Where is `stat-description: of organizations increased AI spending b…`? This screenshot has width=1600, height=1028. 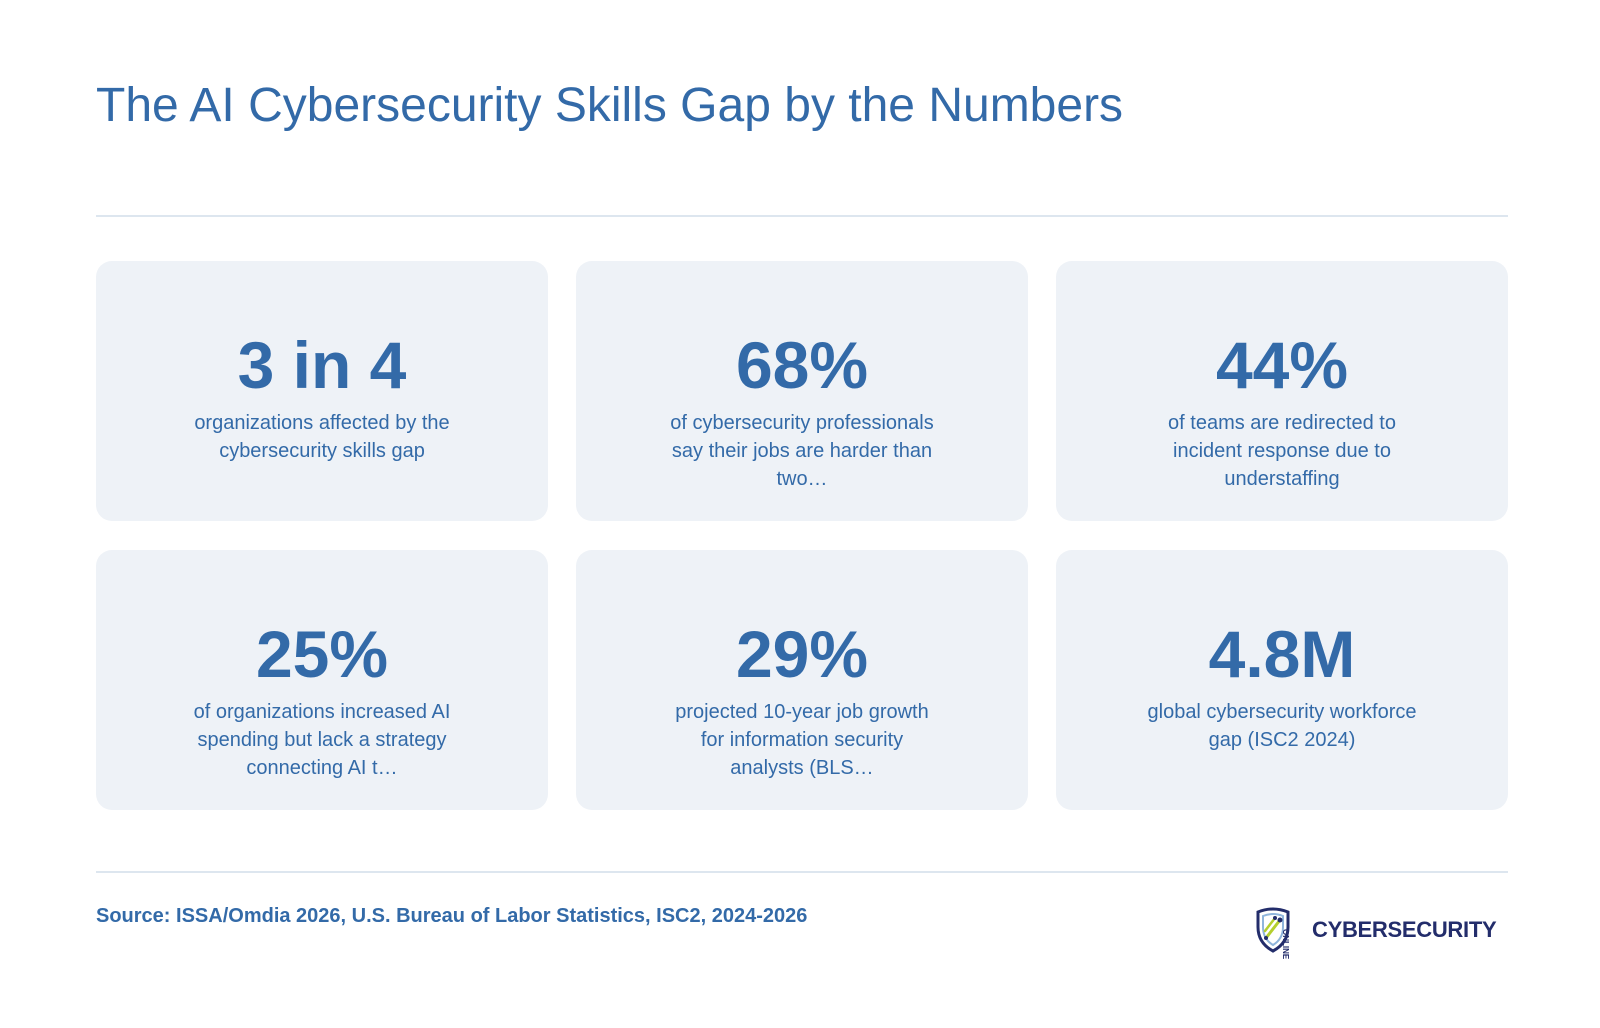 stat-description: of organizations increased AI spending b… is located at coordinates (322, 740).